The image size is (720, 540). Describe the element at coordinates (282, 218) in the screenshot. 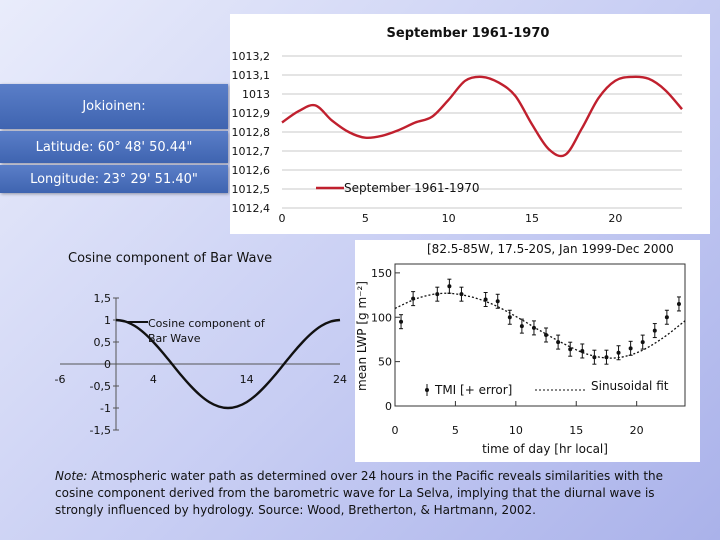

I see `pressure-x-tick-label: 0` at that location.